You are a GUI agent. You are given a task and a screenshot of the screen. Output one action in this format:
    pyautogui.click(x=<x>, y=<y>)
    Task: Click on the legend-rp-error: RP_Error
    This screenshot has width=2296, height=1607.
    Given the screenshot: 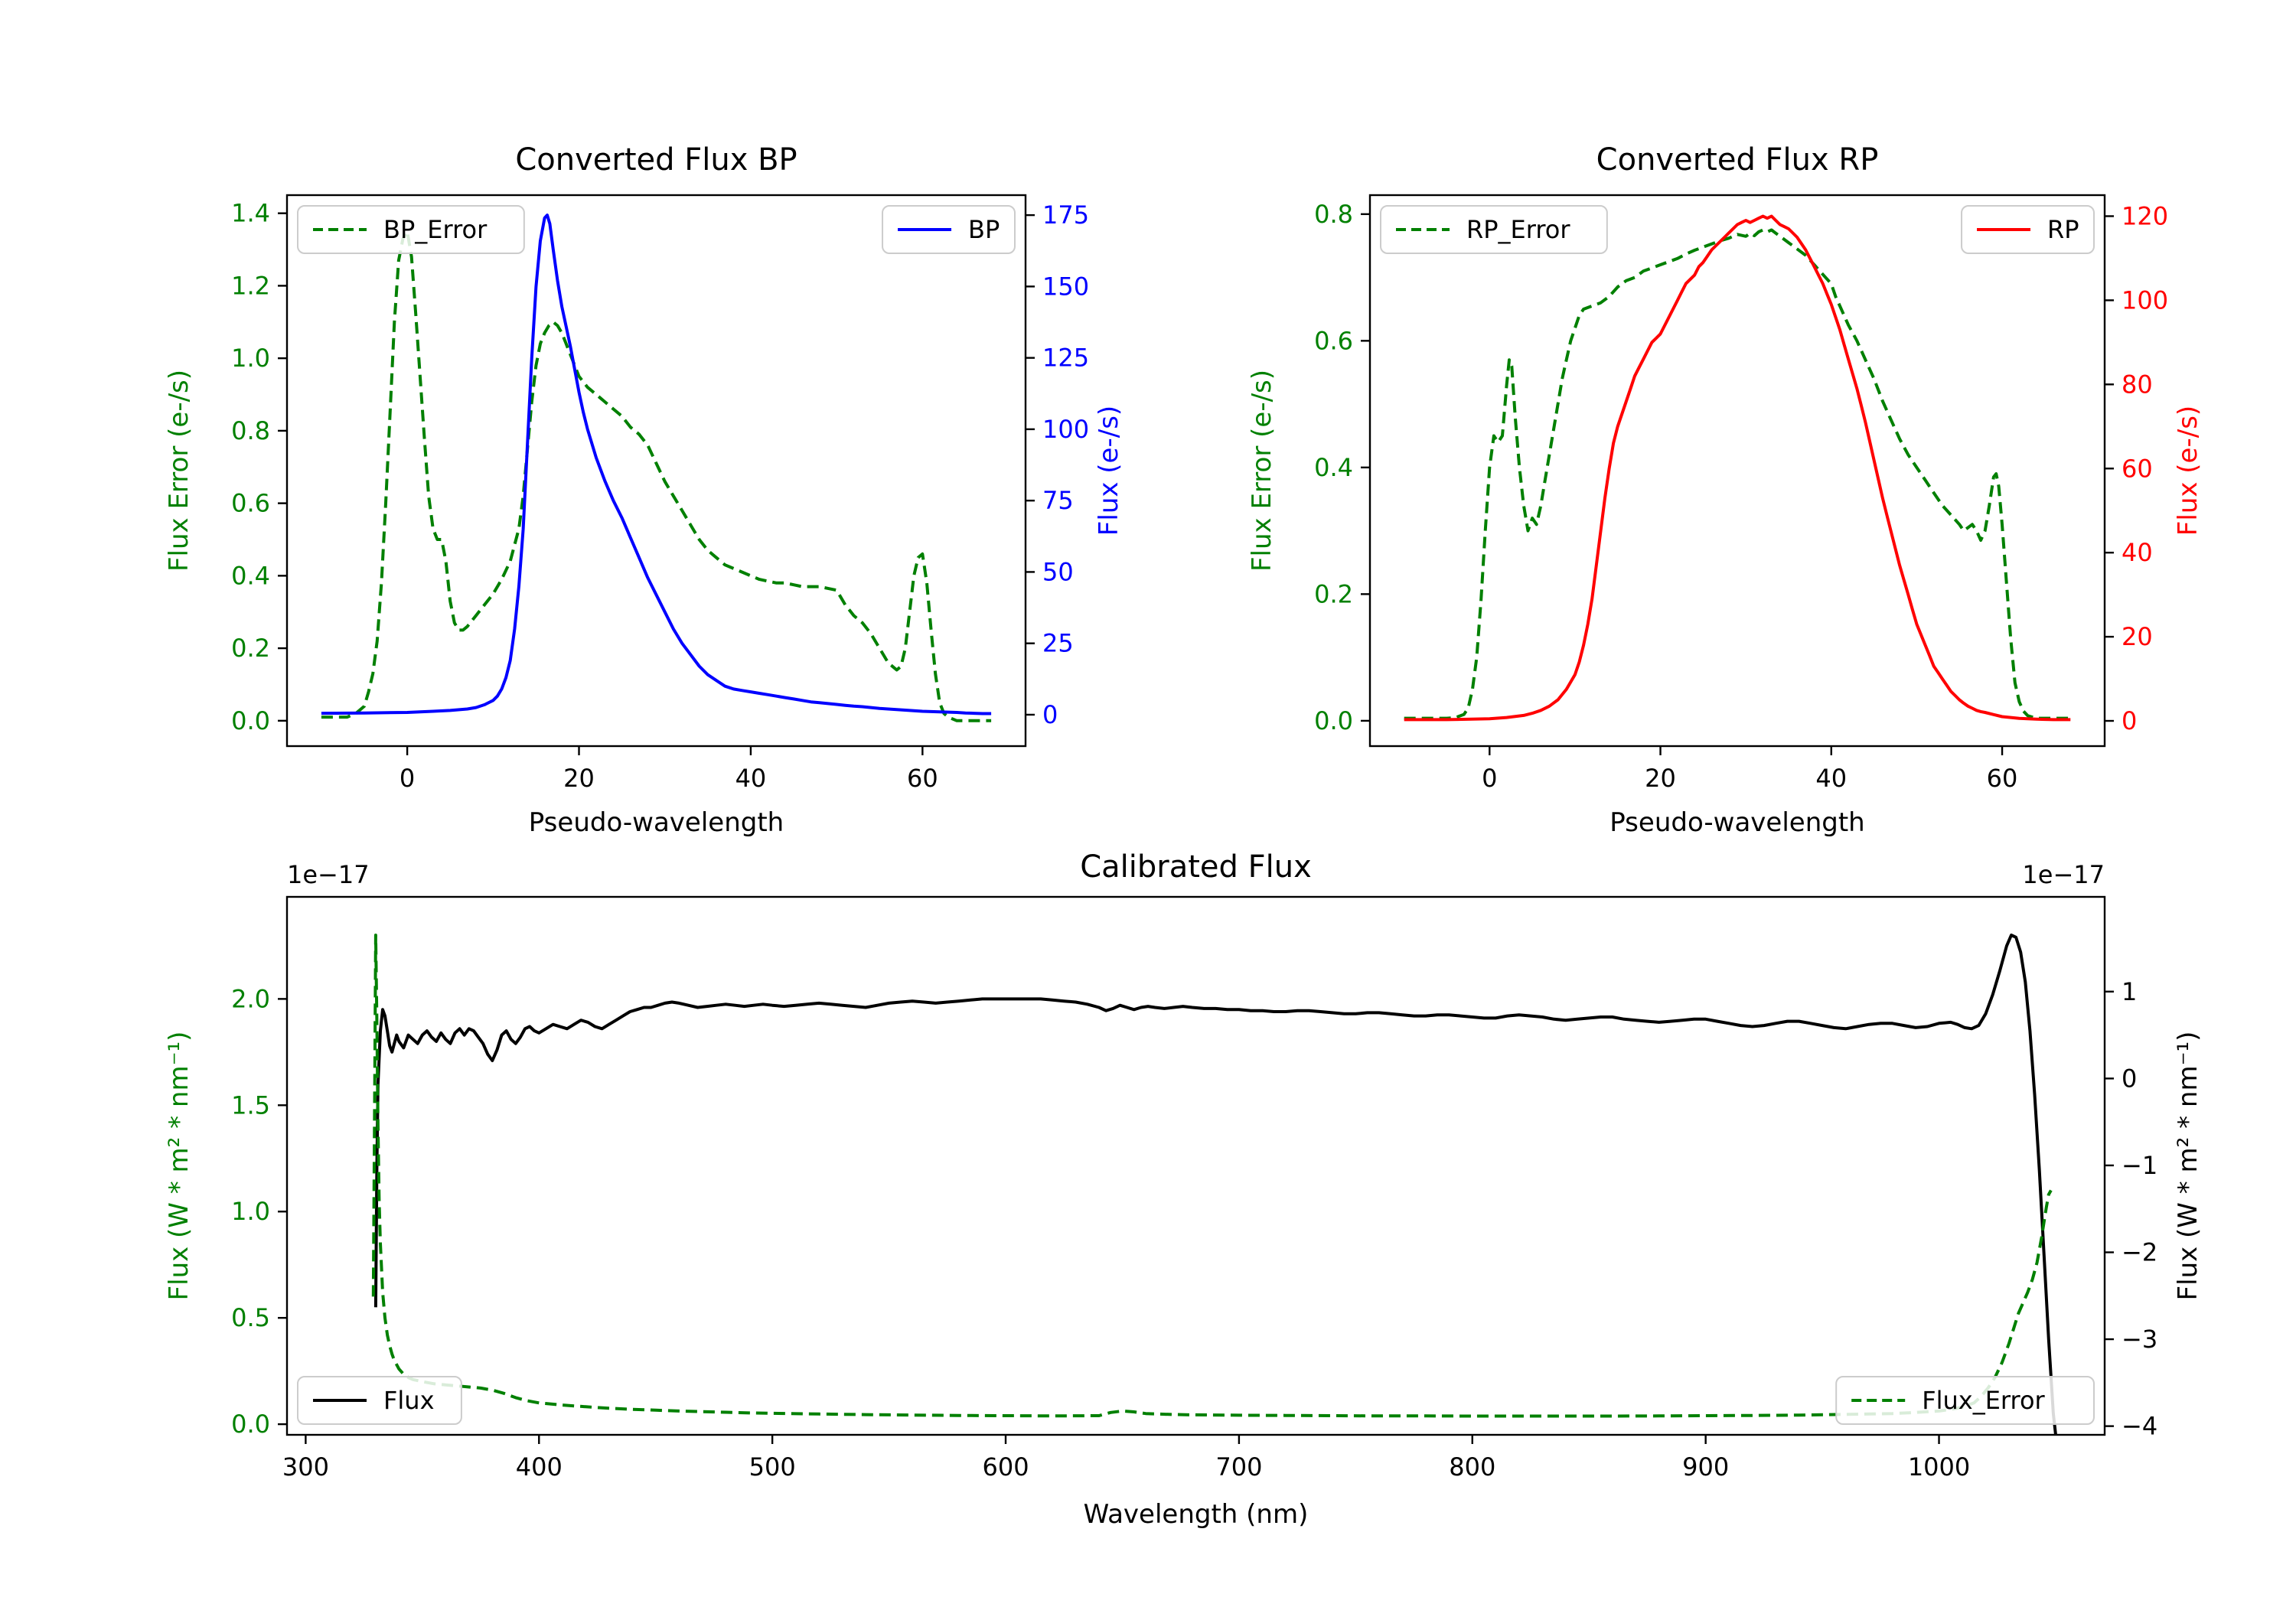 What is the action you would take?
    pyautogui.click(x=1494, y=229)
    